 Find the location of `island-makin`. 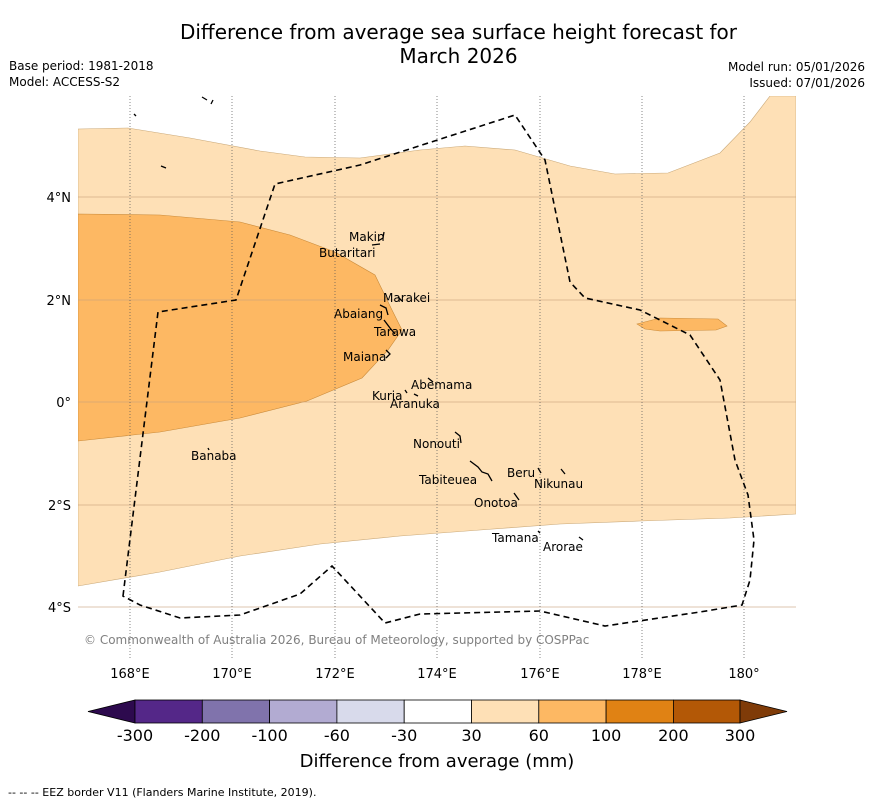

island-makin is located at coordinates (381, 236).